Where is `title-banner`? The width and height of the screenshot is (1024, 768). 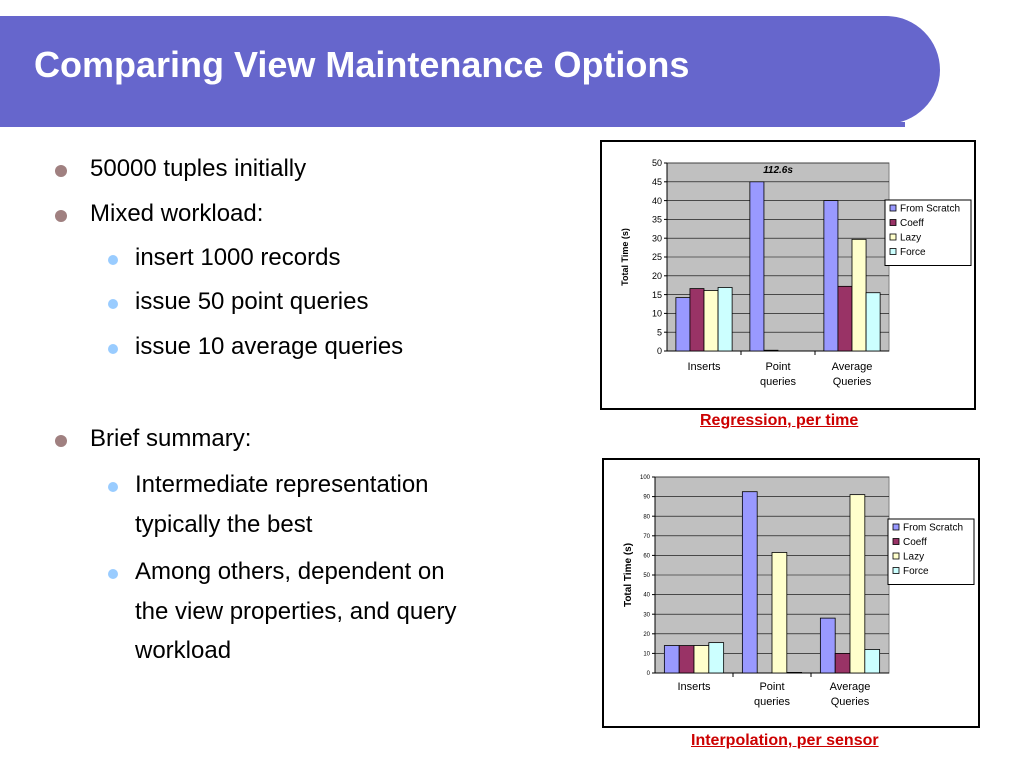
title-banner is located at coordinates (470, 70).